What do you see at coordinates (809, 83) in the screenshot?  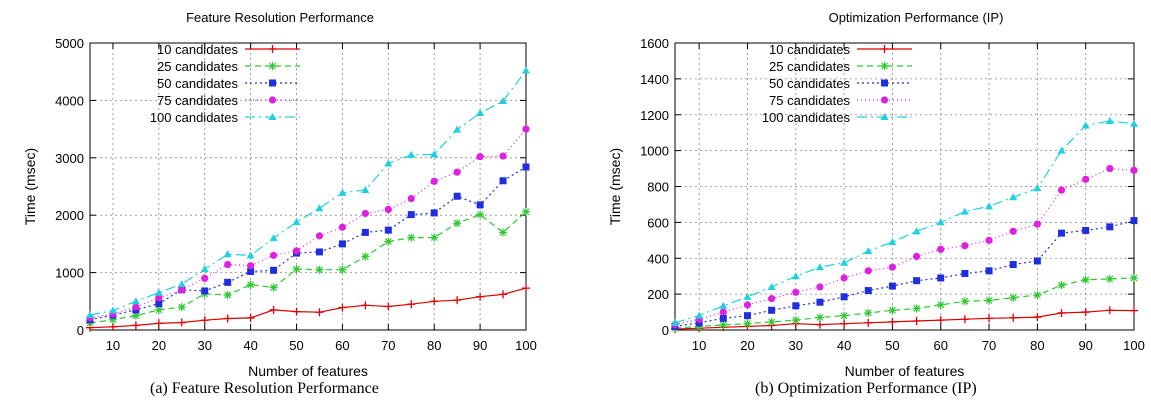 I see `legend-label: 50 candidates` at bounding box center [809, 83].